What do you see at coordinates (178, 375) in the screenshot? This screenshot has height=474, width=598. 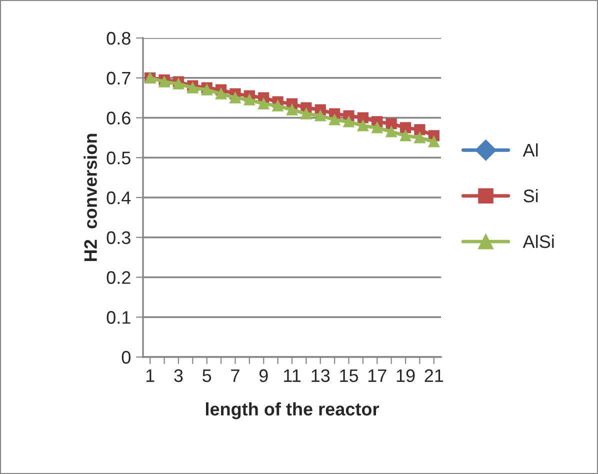 I see `x-tick-label: 3` at bounding box center [178, 375].